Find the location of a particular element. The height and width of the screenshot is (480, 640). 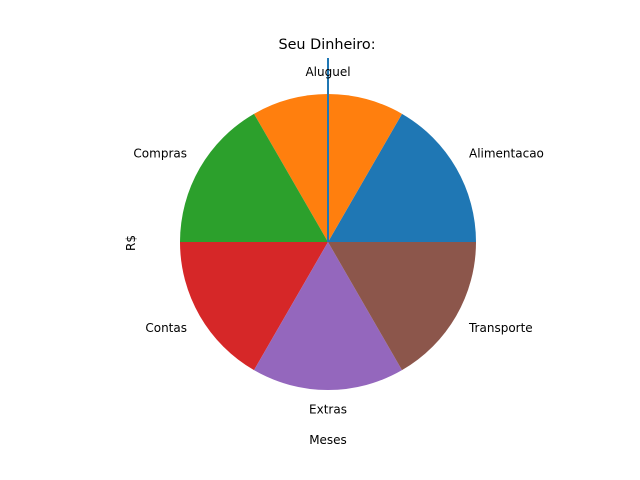

slice-label-contas: Contas is located at coordinates (166, 328).